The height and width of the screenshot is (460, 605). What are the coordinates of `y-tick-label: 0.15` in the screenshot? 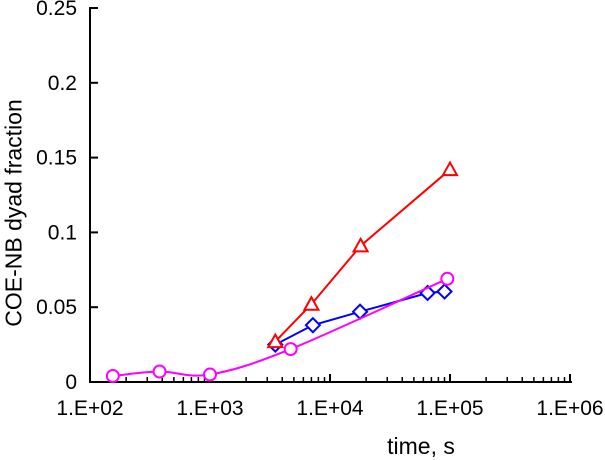 It's located at (56, 158).